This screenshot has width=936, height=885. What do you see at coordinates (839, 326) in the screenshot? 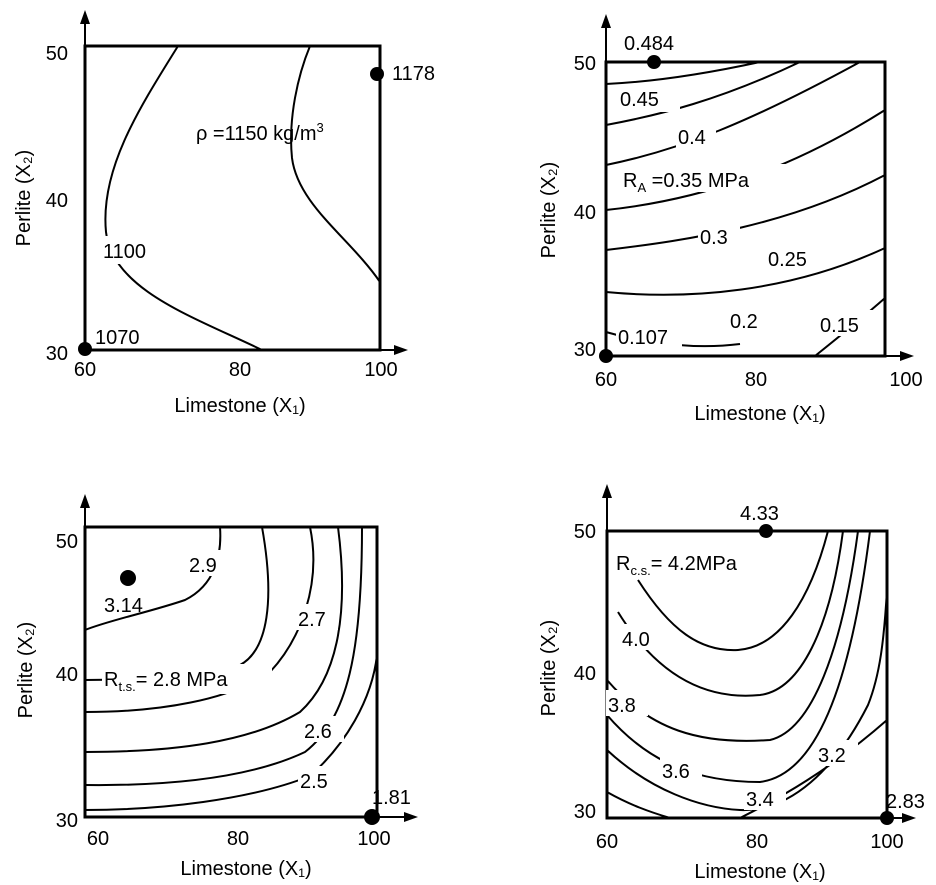
I see `contour-label-0.15: 0.15` at bounding box center [839, 326].